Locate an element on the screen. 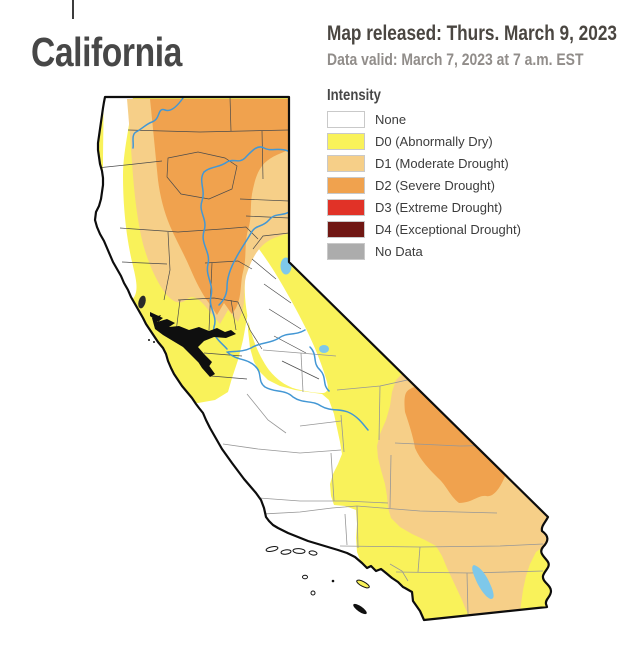 The width and height of the screenshot is (630, 666). page-title: California is located at coordinates (123, 52).